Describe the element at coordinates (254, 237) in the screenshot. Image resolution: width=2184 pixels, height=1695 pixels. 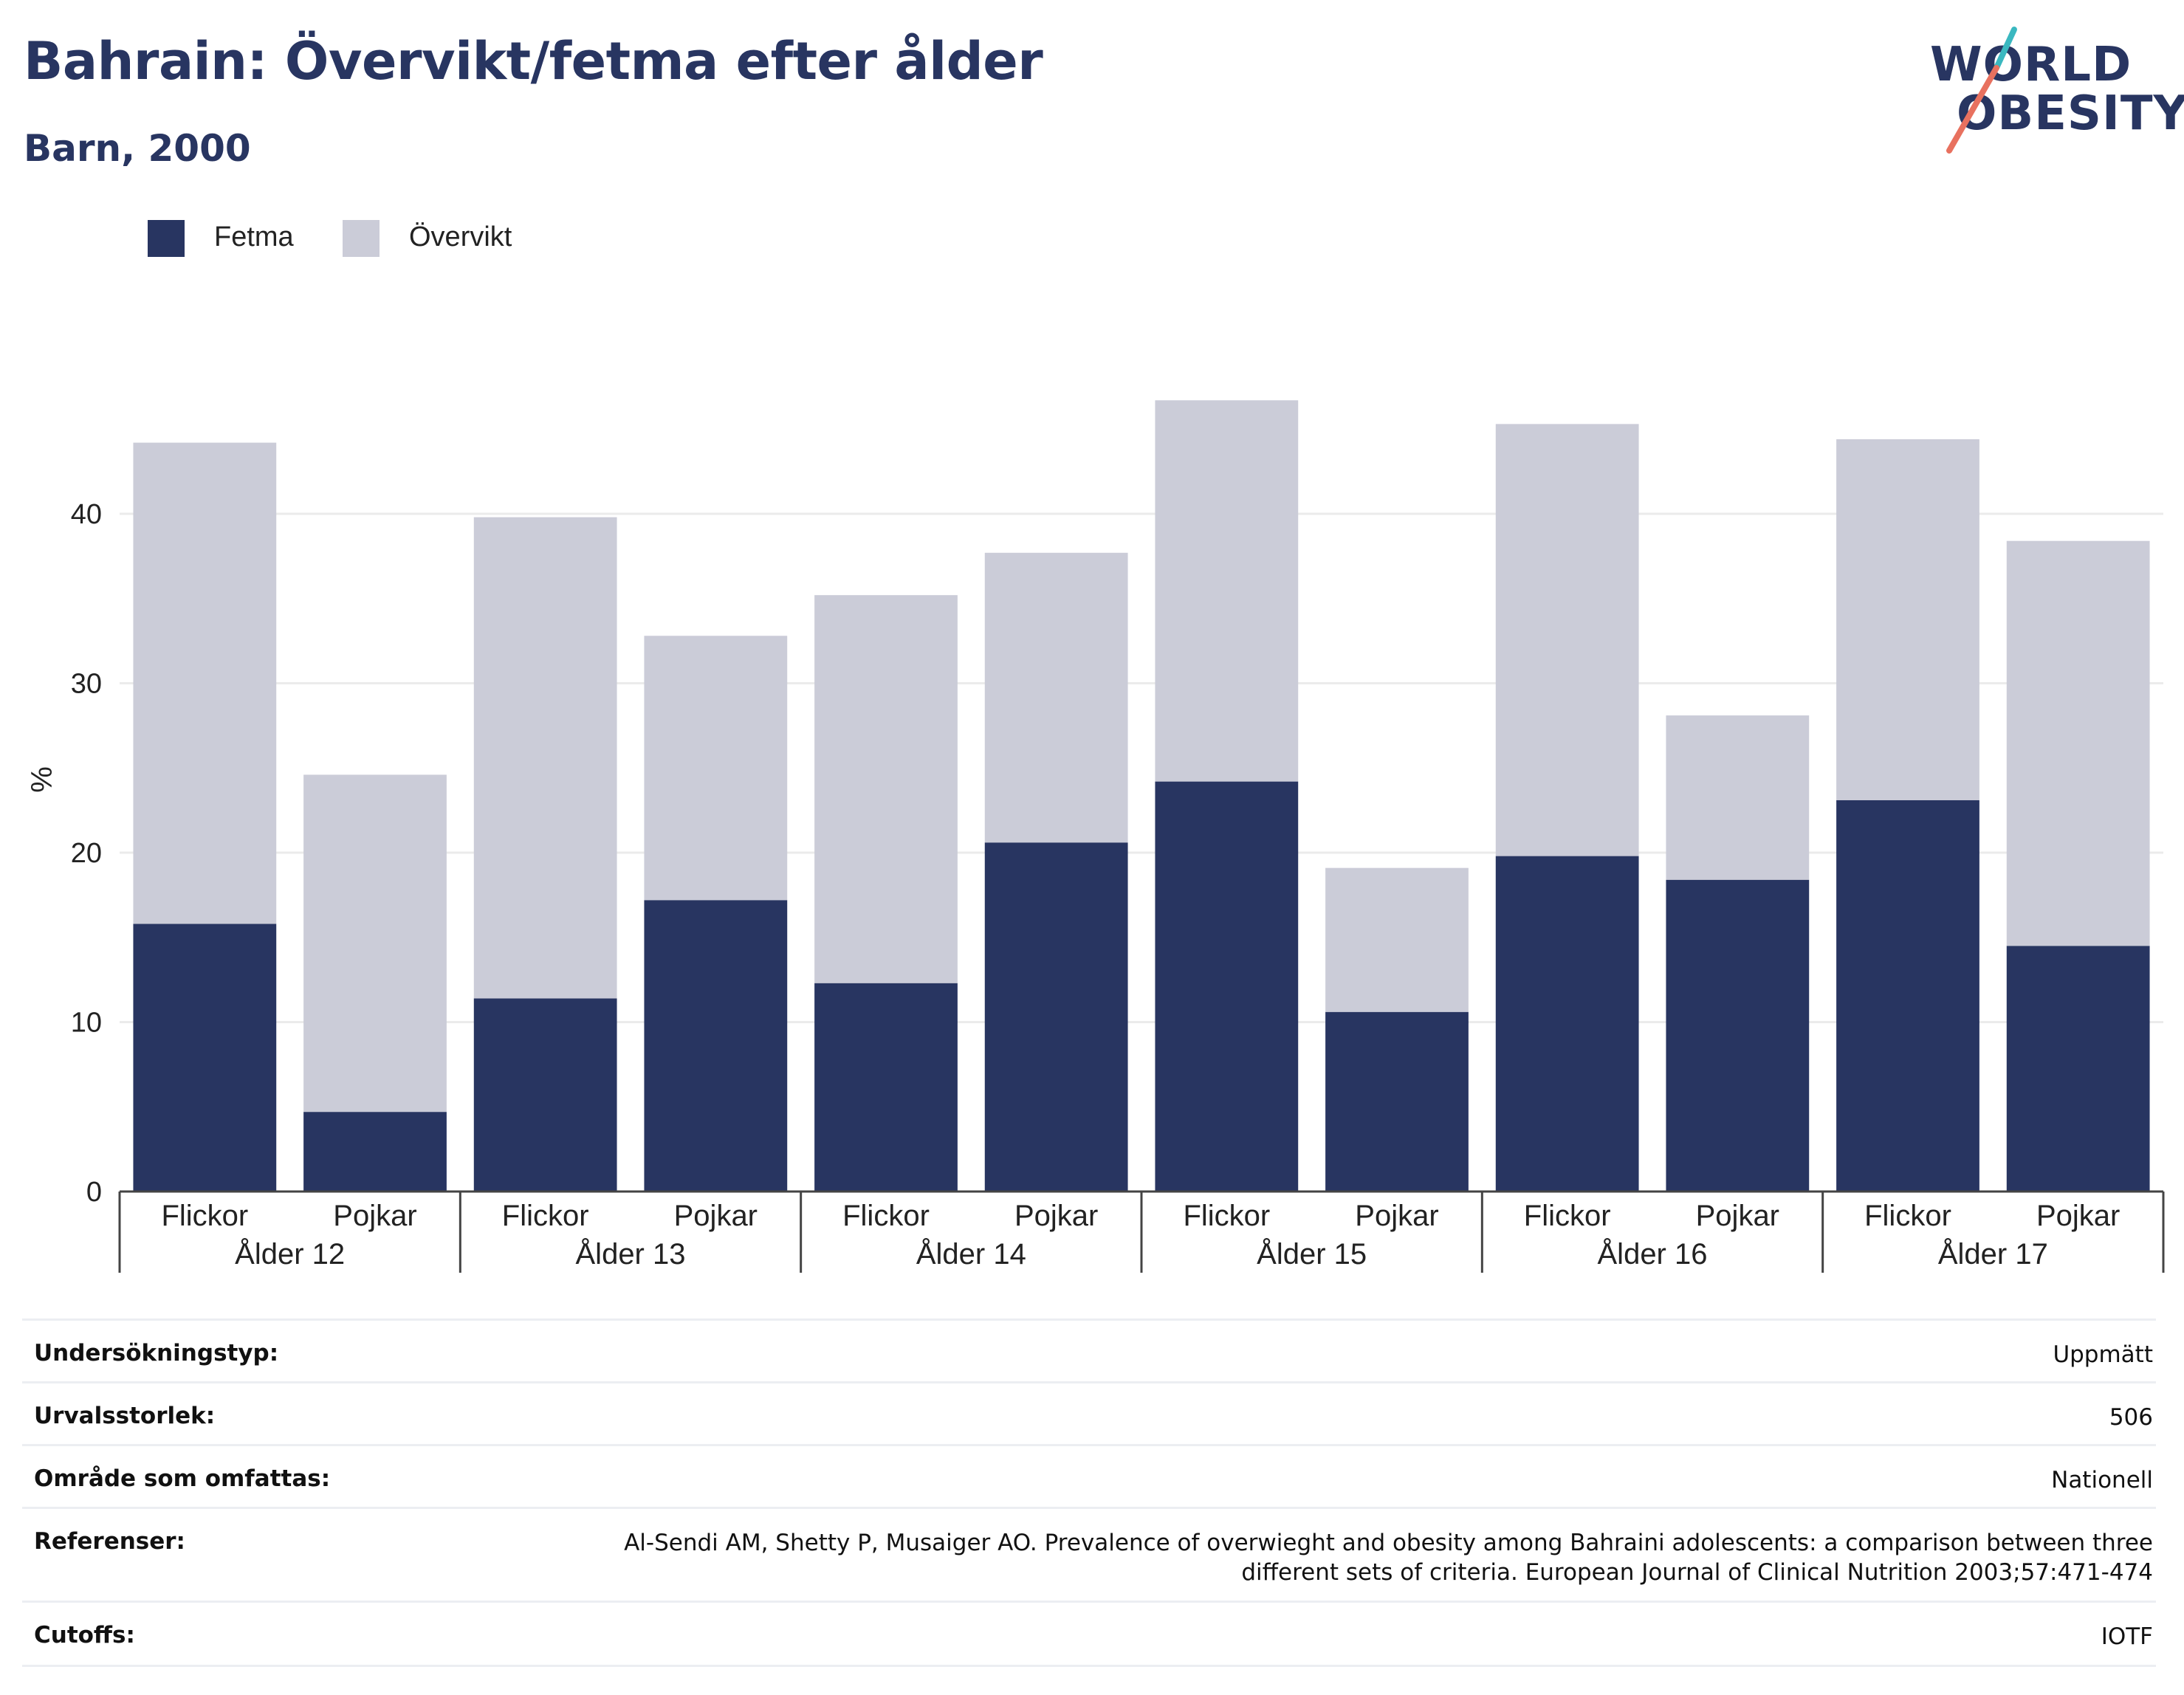
I see `legend-label-fetma: Fetma` at that location.